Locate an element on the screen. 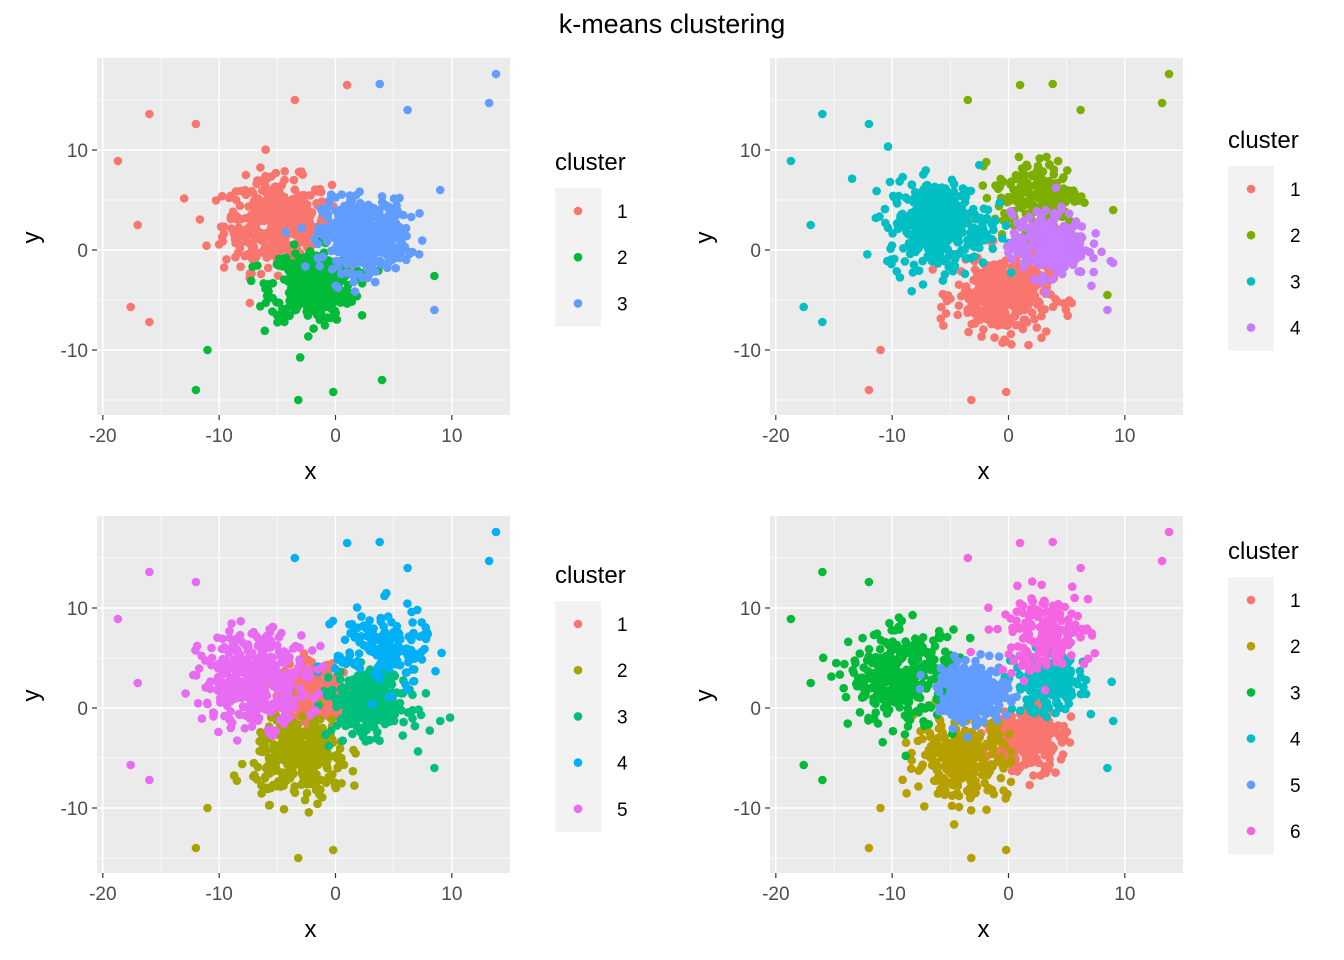  legend-label-3: 3 is located at coordinates (1295, 282).